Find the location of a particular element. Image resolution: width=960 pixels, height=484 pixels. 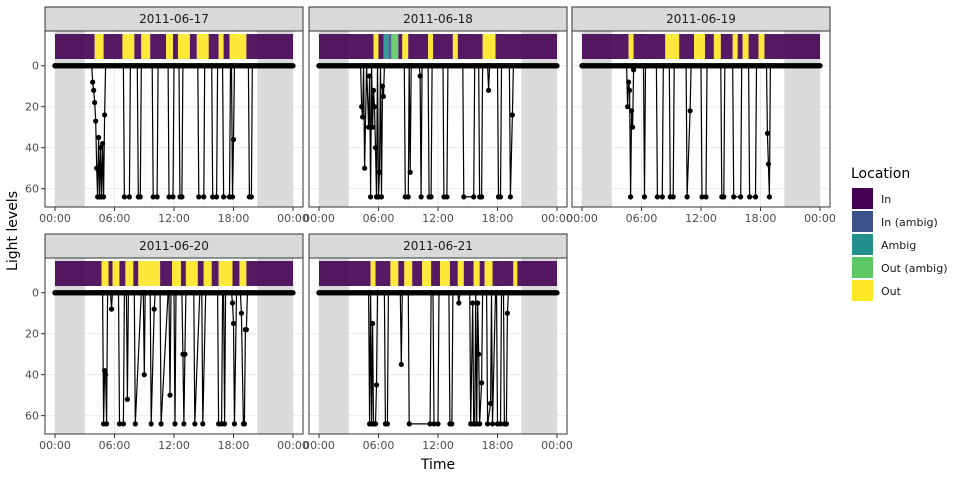

panel-2011-06-21: 2011-06-21 00:00 06:00 12:00 18:00 00:00 is located at coordinates (438, 342).